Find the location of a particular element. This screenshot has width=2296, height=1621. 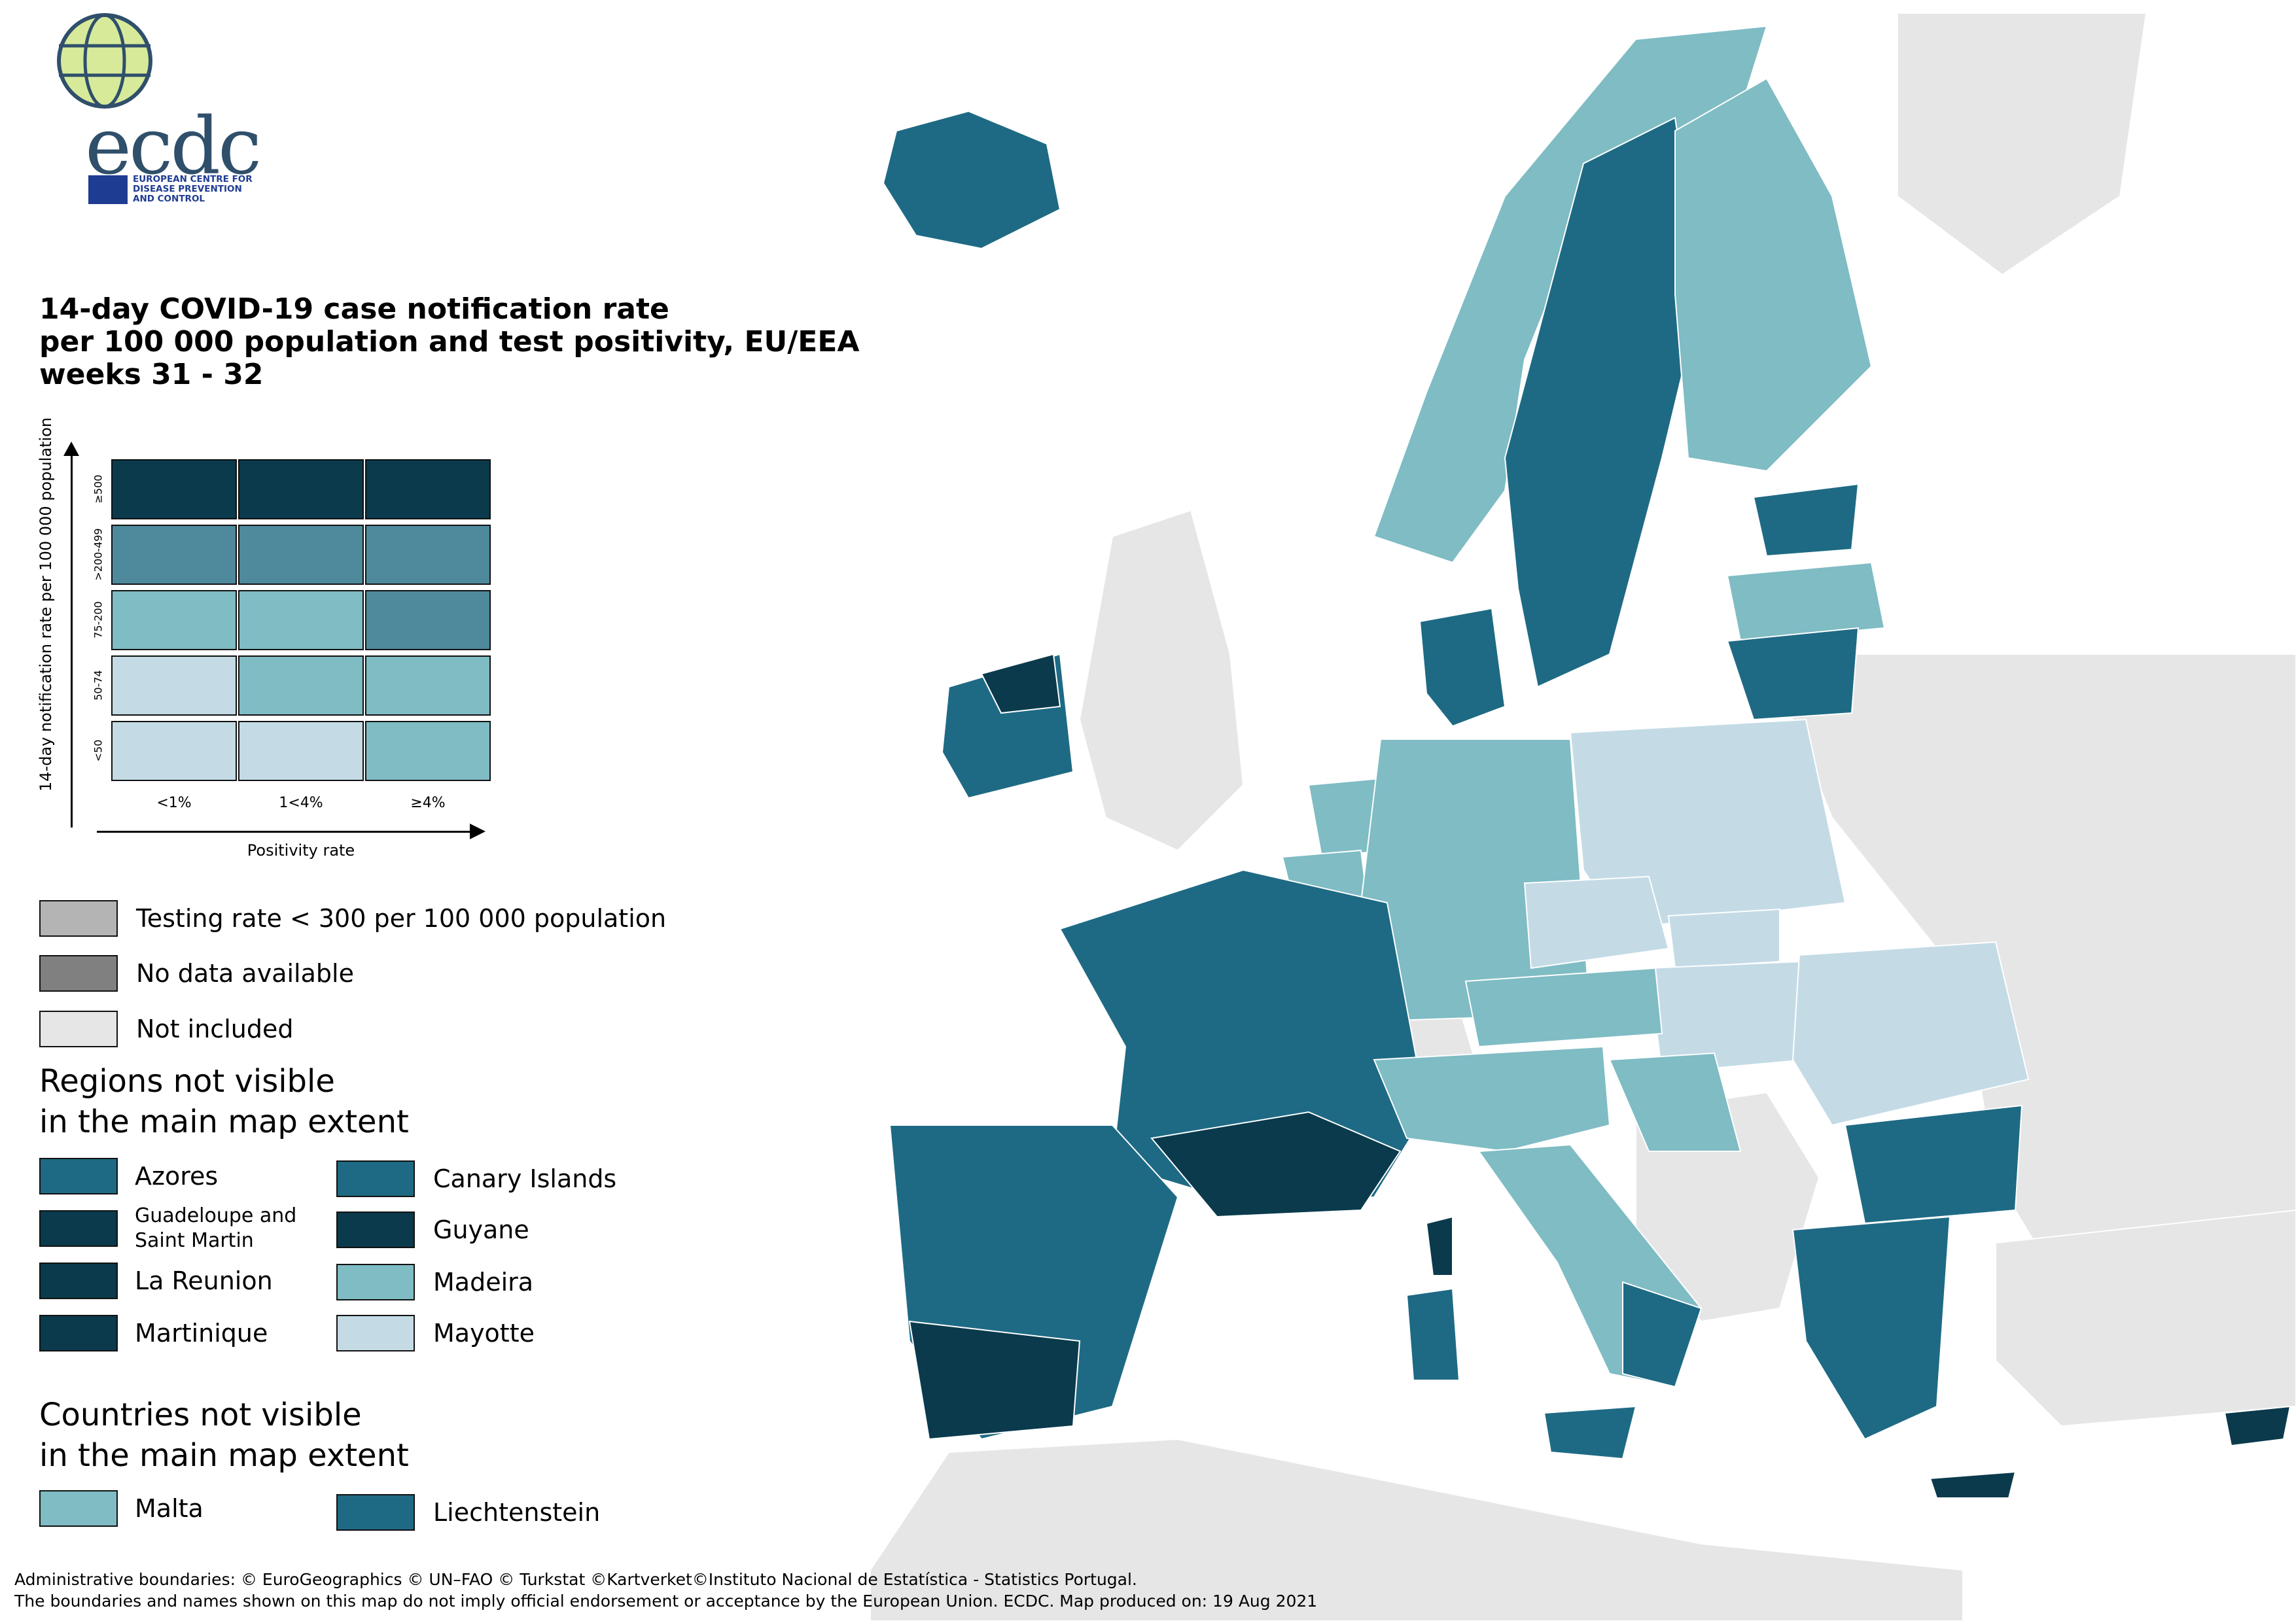

swatch-azores is located at coordinates (78, 1176).